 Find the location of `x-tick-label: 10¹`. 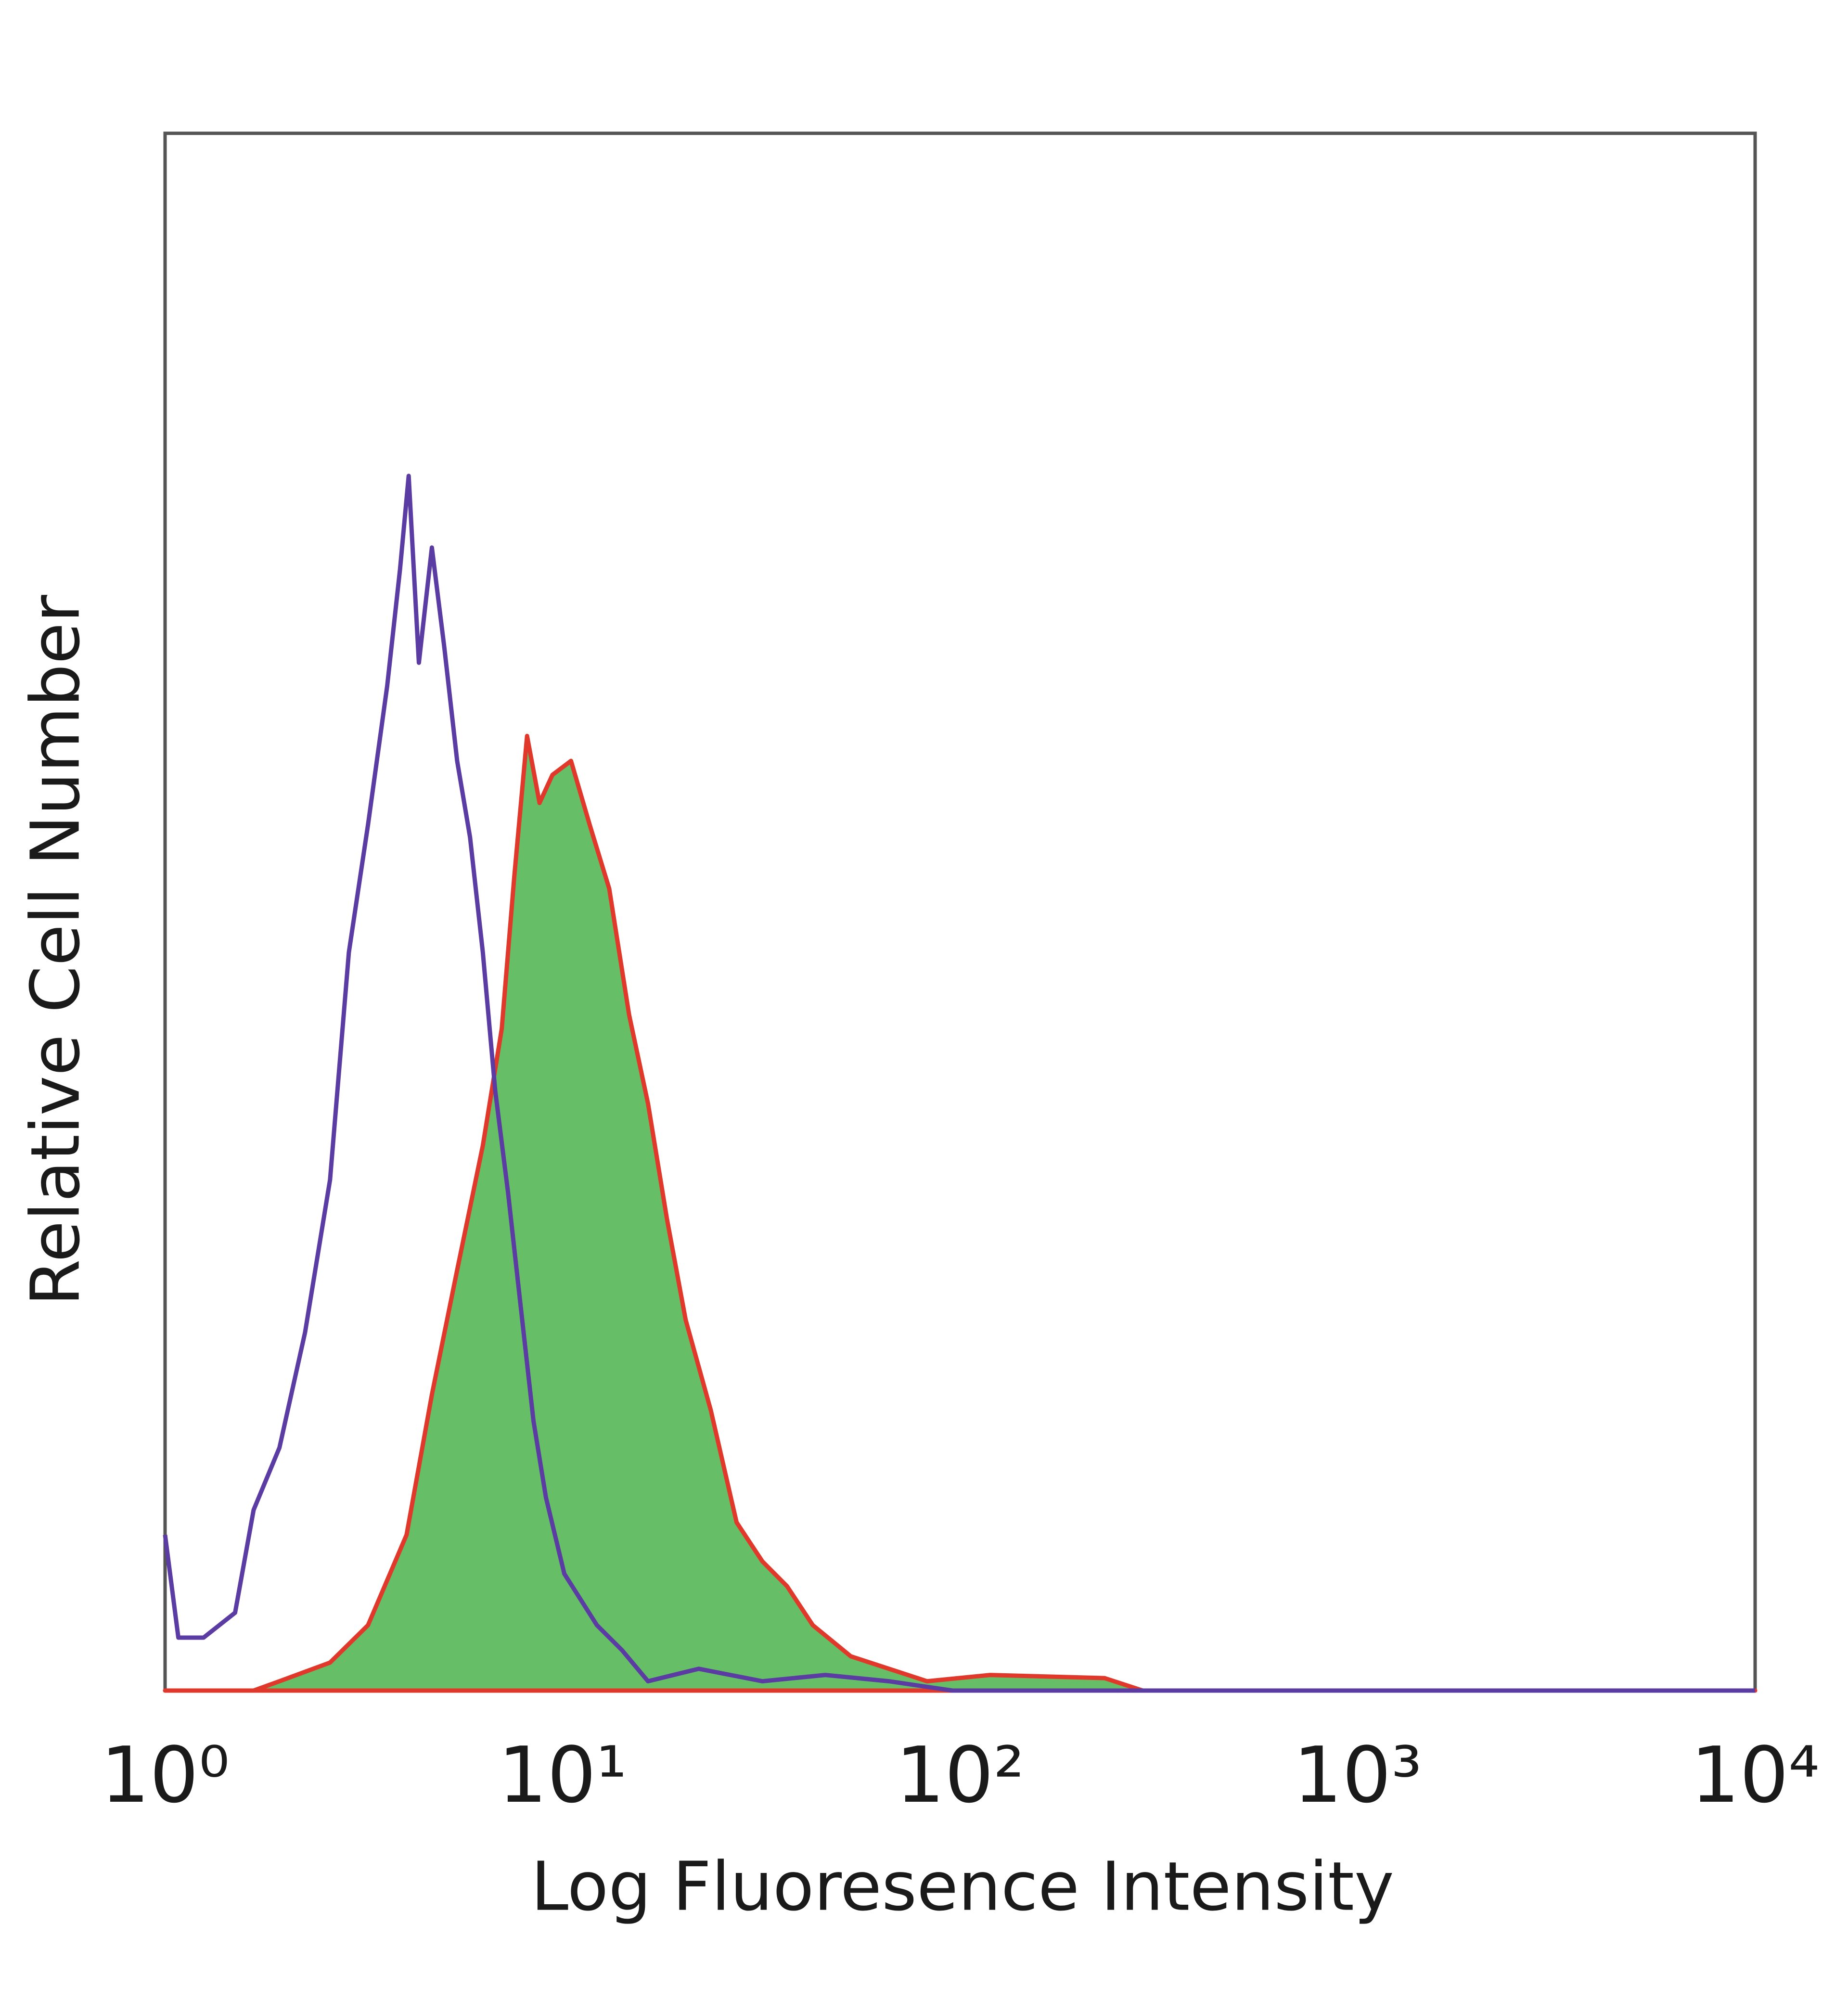

x-tick-label: 10¹ is located at coordinates (562, 1775).